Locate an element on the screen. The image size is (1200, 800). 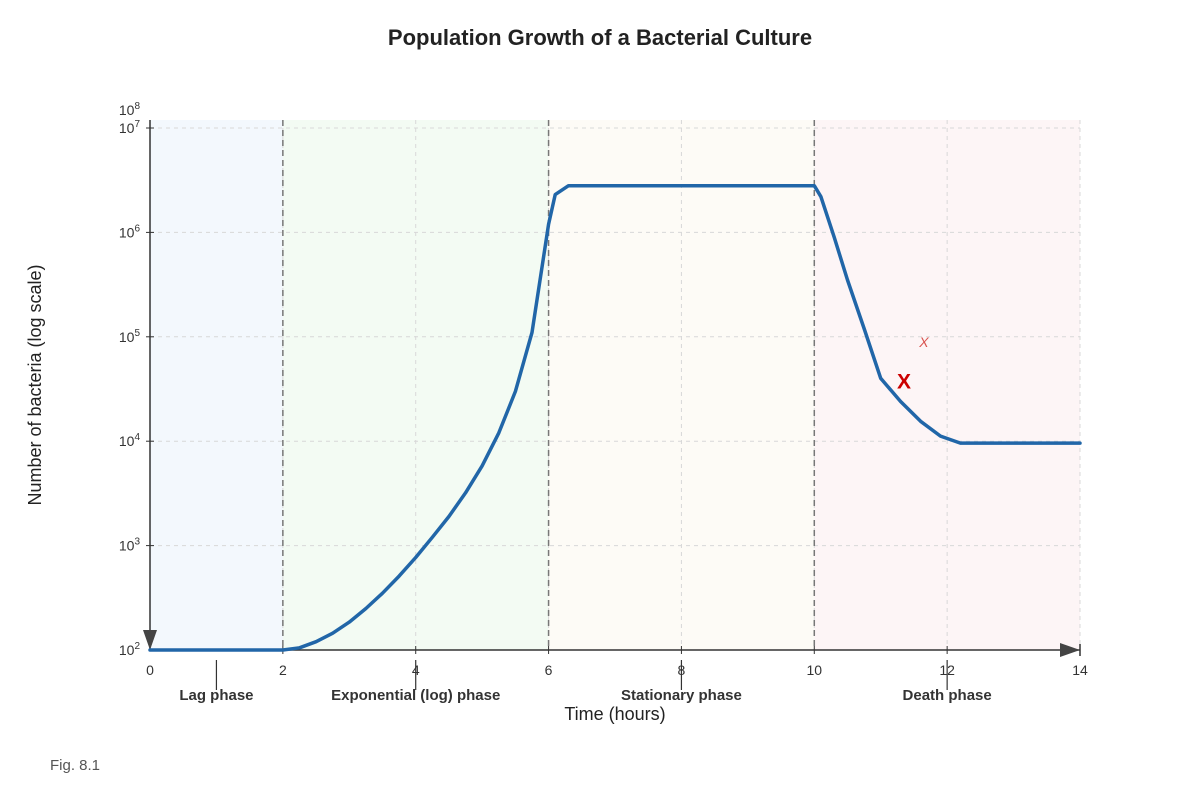
y-tick-label: 10⁵ is located at coordinates (130, 336).